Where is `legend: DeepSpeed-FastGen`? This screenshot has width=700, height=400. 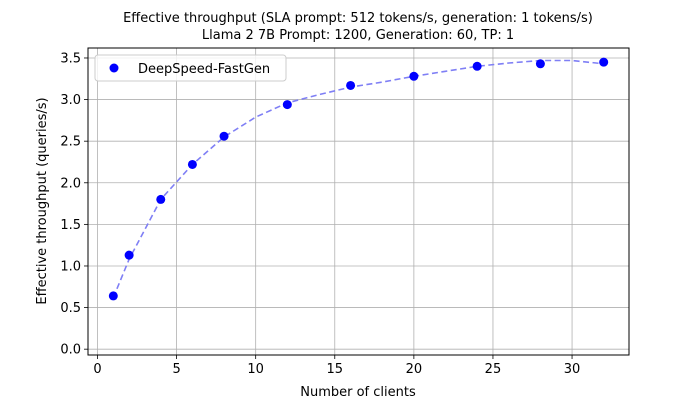
legend: DeepSpeed-FastGen is located at coordinates (190, 68).